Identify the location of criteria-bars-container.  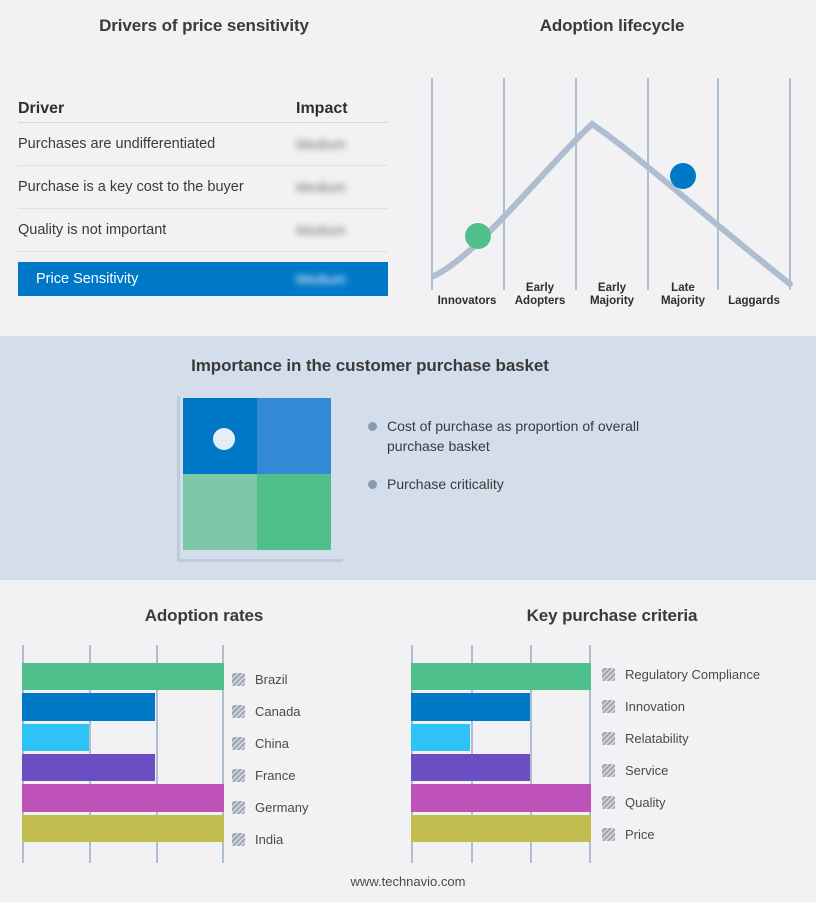
(501, 754).